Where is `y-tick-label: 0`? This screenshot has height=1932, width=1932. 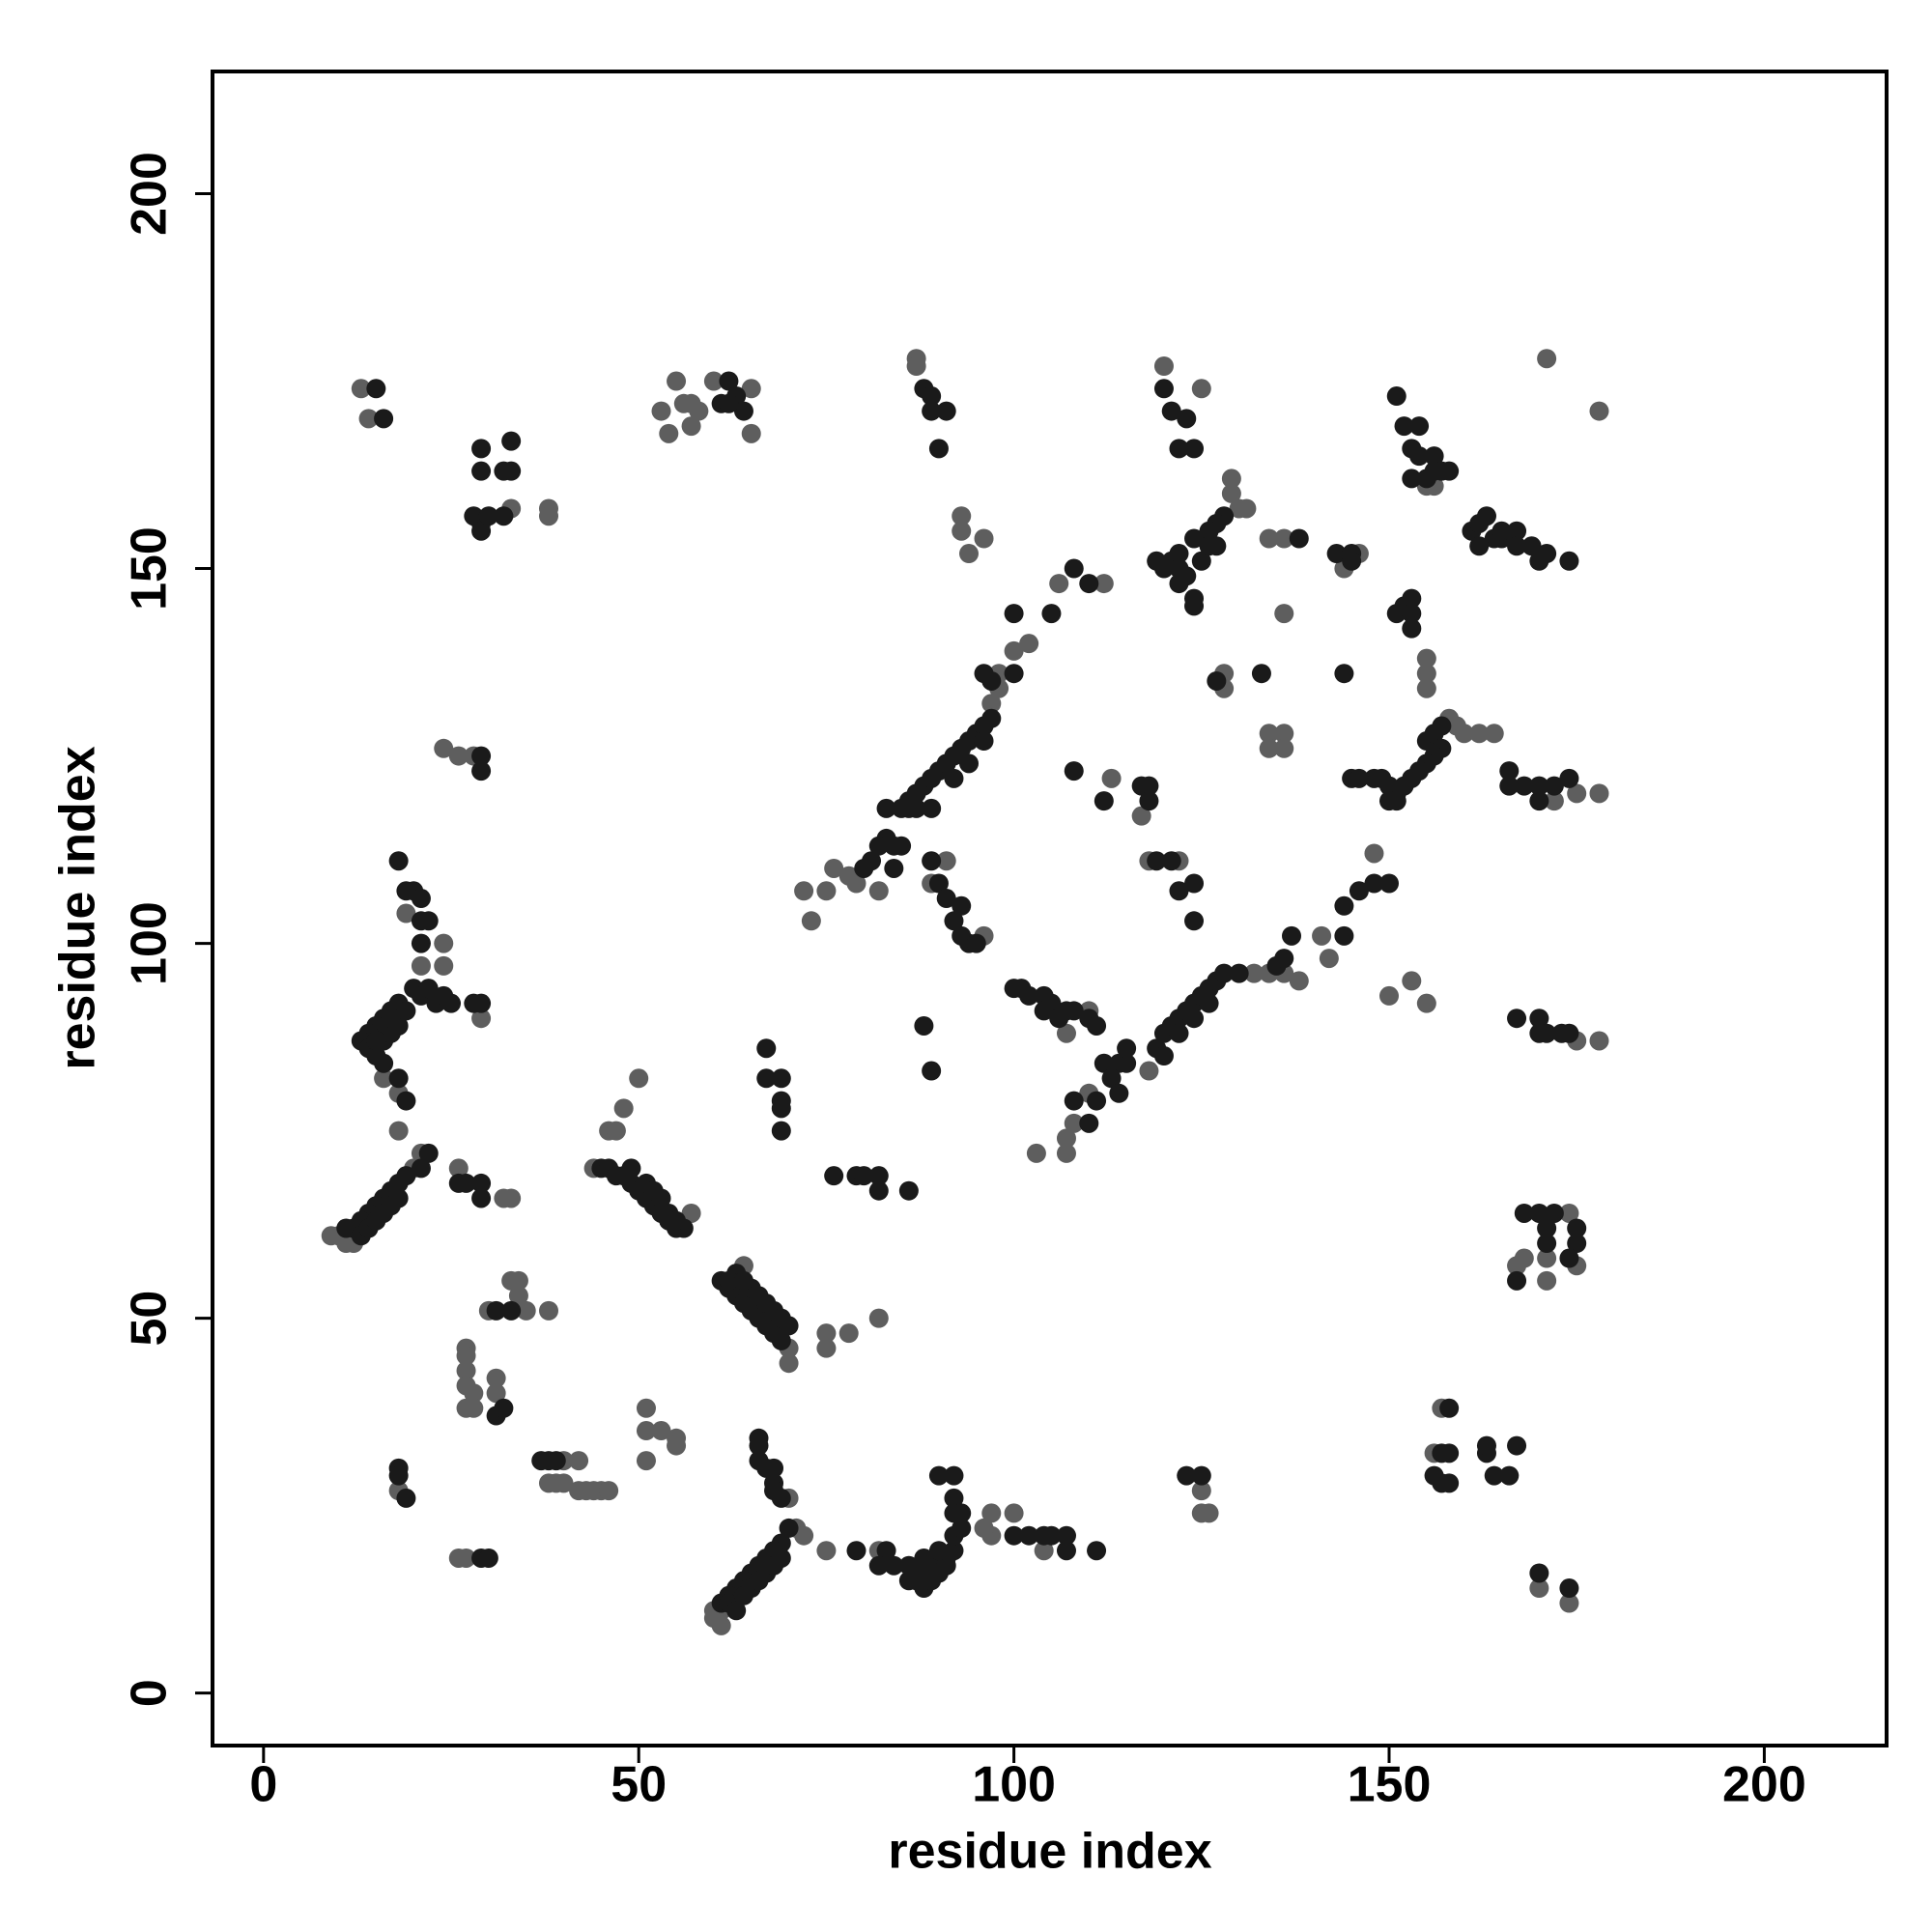
y-tick-label: 0 is located at coordinates (150, 1693).